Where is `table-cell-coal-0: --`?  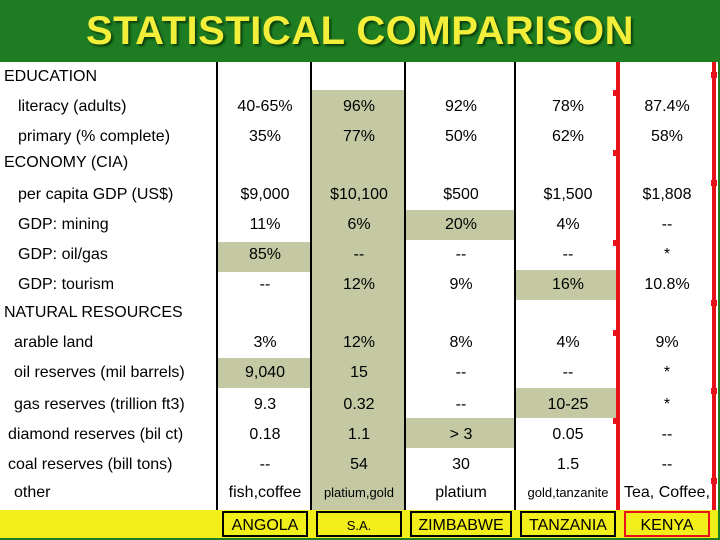 table-cell-coal-0: -- is located at coordinates (265, 464).